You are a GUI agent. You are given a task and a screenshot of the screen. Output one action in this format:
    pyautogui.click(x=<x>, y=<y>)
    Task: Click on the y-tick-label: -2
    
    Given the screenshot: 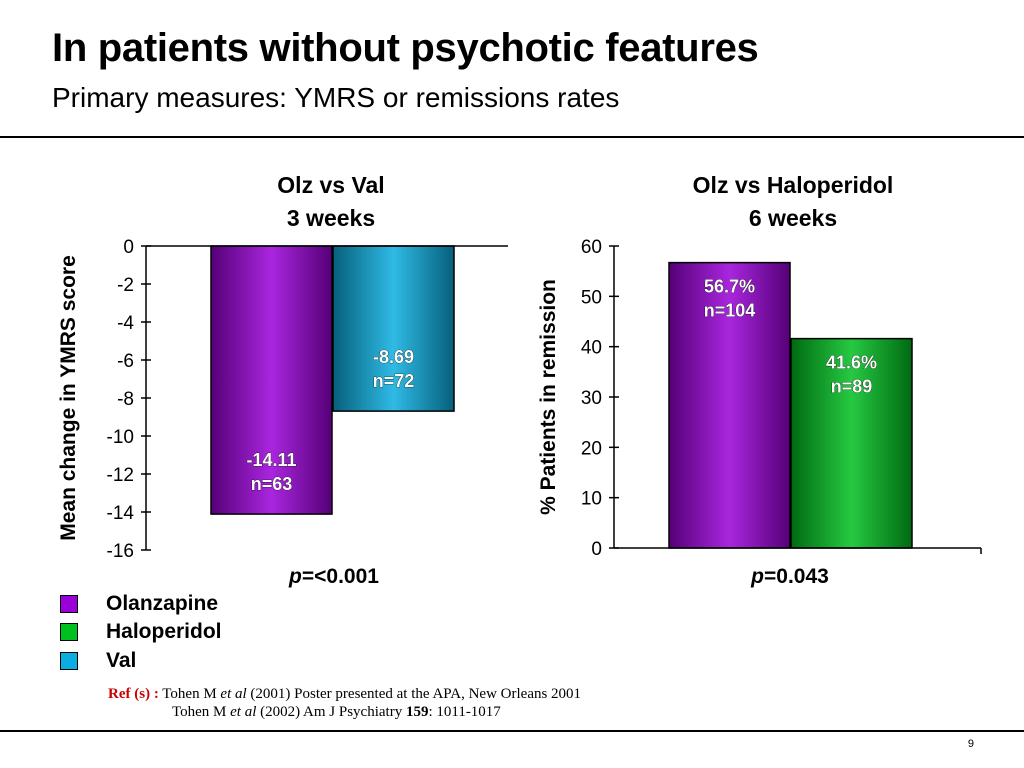 What is the action you would take?
    pyautogui.click(x=125, y=285)
    